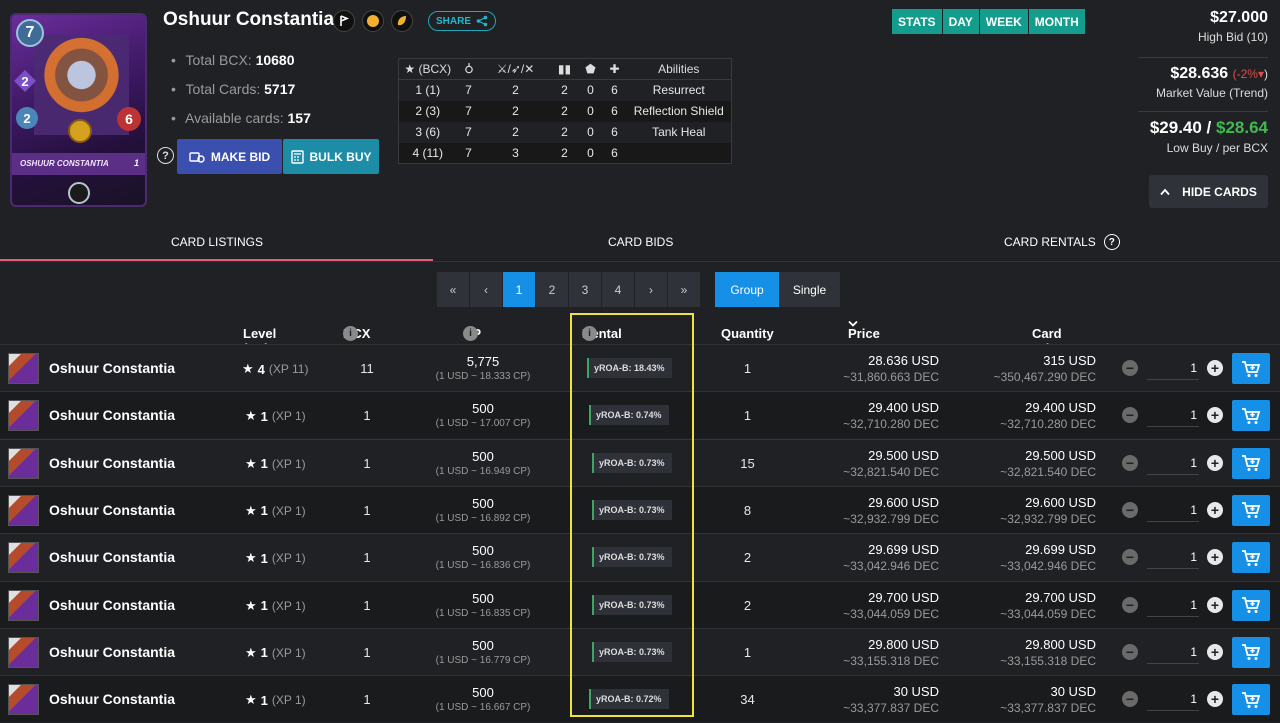 Image resolution: width=1280 pixels, height=723 pixels. What do you see at coordinates (486, 289) in the screenshot?
I see `page-prev-button: ‹` at bounding box center [486, 289].